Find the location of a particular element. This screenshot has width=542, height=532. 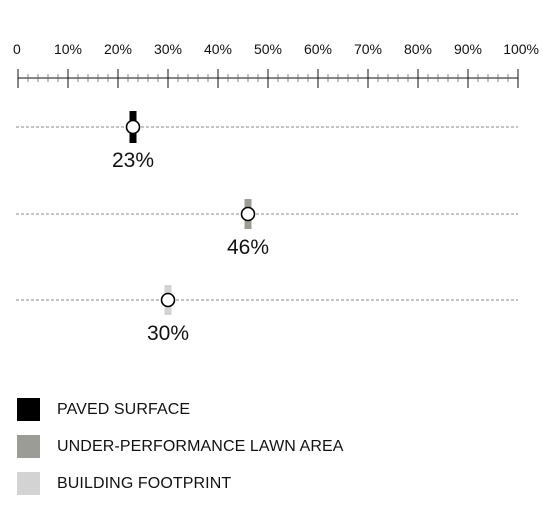

legend-swatch-building-footprint is located at coordinates (28, 483).